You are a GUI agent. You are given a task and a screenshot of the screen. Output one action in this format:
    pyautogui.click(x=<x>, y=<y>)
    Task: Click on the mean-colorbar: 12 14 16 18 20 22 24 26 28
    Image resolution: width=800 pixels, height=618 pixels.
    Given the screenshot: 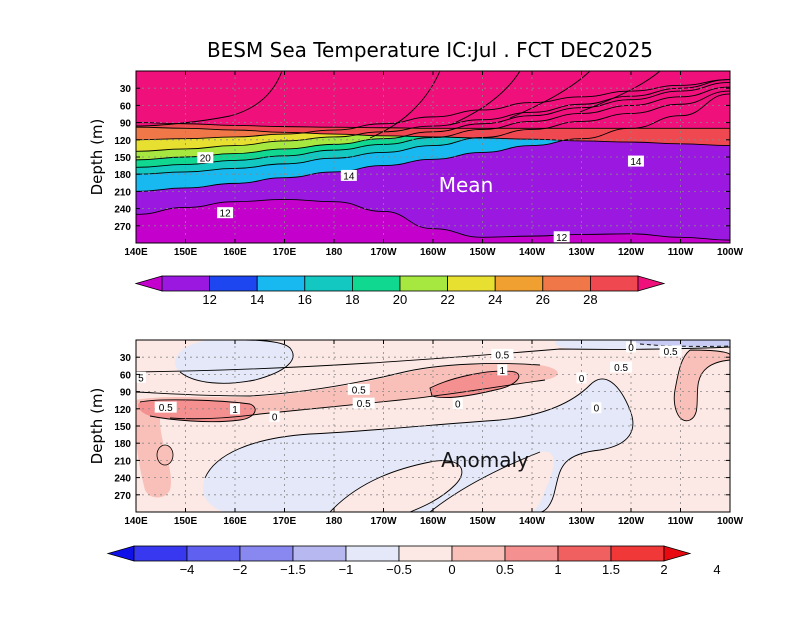 What is the action you would take?
    pyautogui.click(x=400, y=291)
    